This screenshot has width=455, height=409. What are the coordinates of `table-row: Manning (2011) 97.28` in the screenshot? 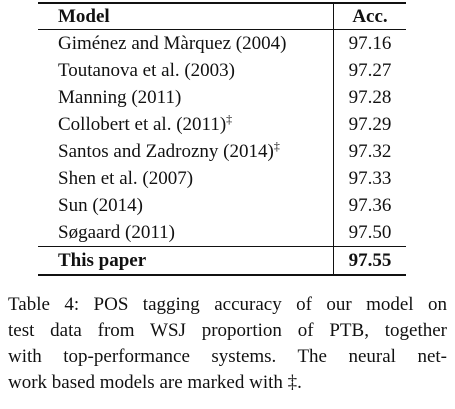 It's located at (222, 97).